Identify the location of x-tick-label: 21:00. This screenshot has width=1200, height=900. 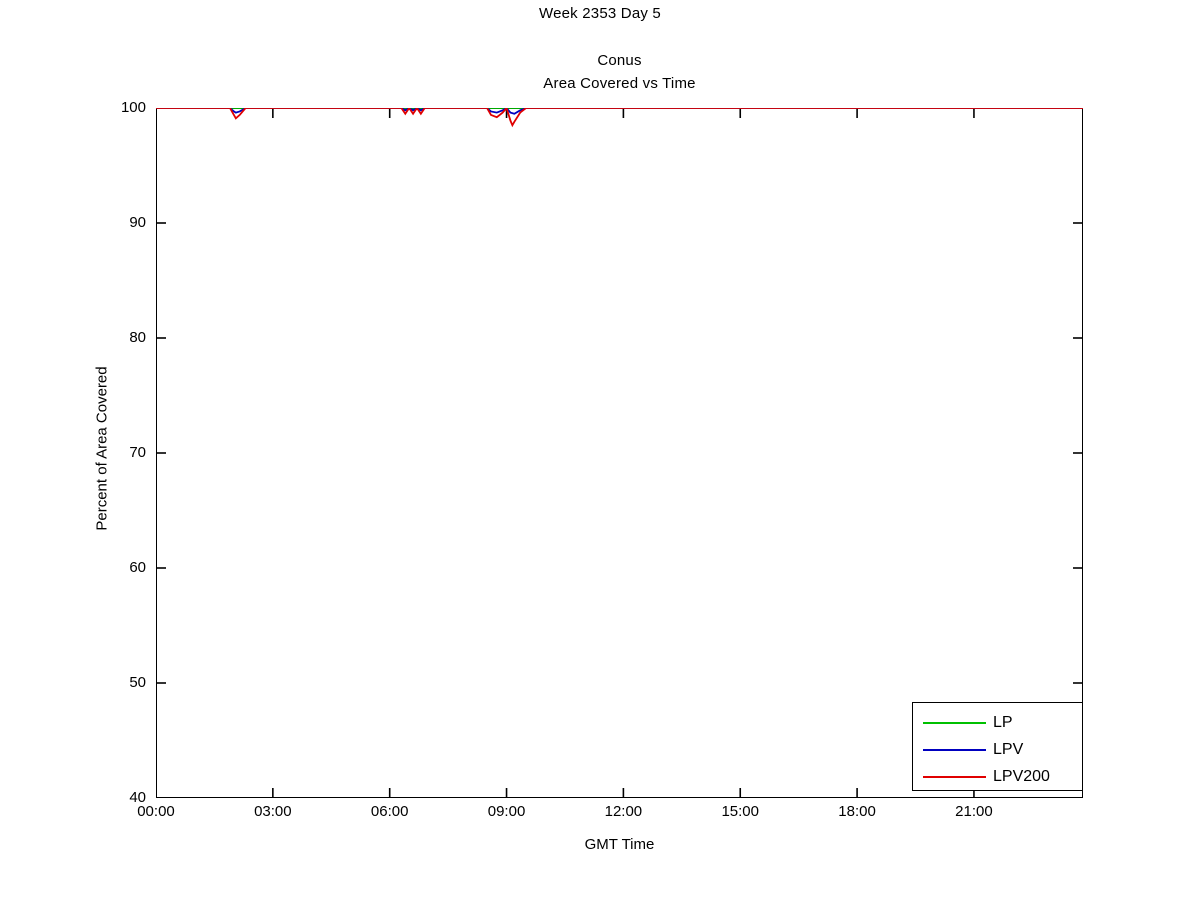
(974, 811).